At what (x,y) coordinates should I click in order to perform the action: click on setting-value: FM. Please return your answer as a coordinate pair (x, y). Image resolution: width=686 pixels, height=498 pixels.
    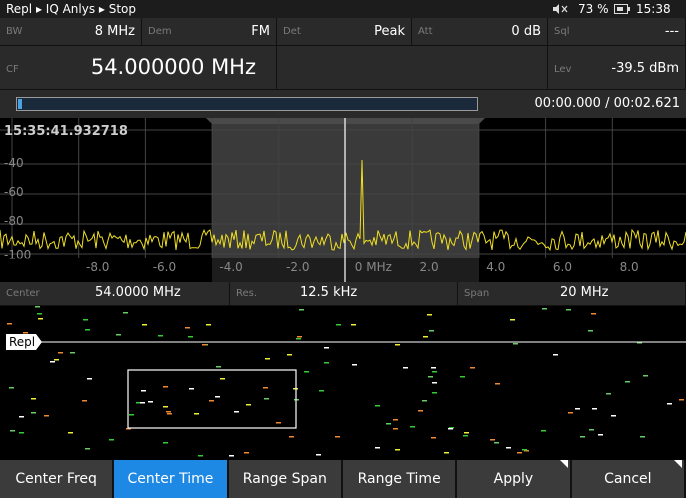
    Looking at the image, I should click on (260, 31).